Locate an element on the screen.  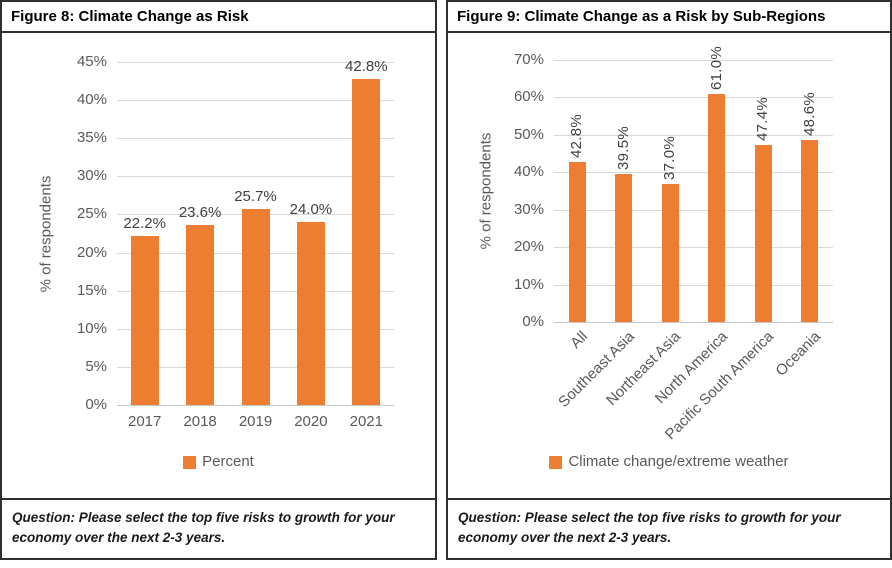
x-axis-category-label: 2021 is located at coordinates (366, 421).